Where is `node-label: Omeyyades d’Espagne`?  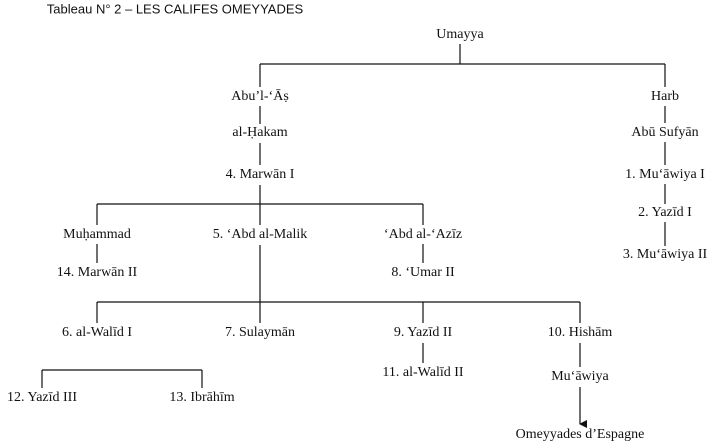
node-label: Omeyyades d’Espagne is located at coordinates (580, 434).